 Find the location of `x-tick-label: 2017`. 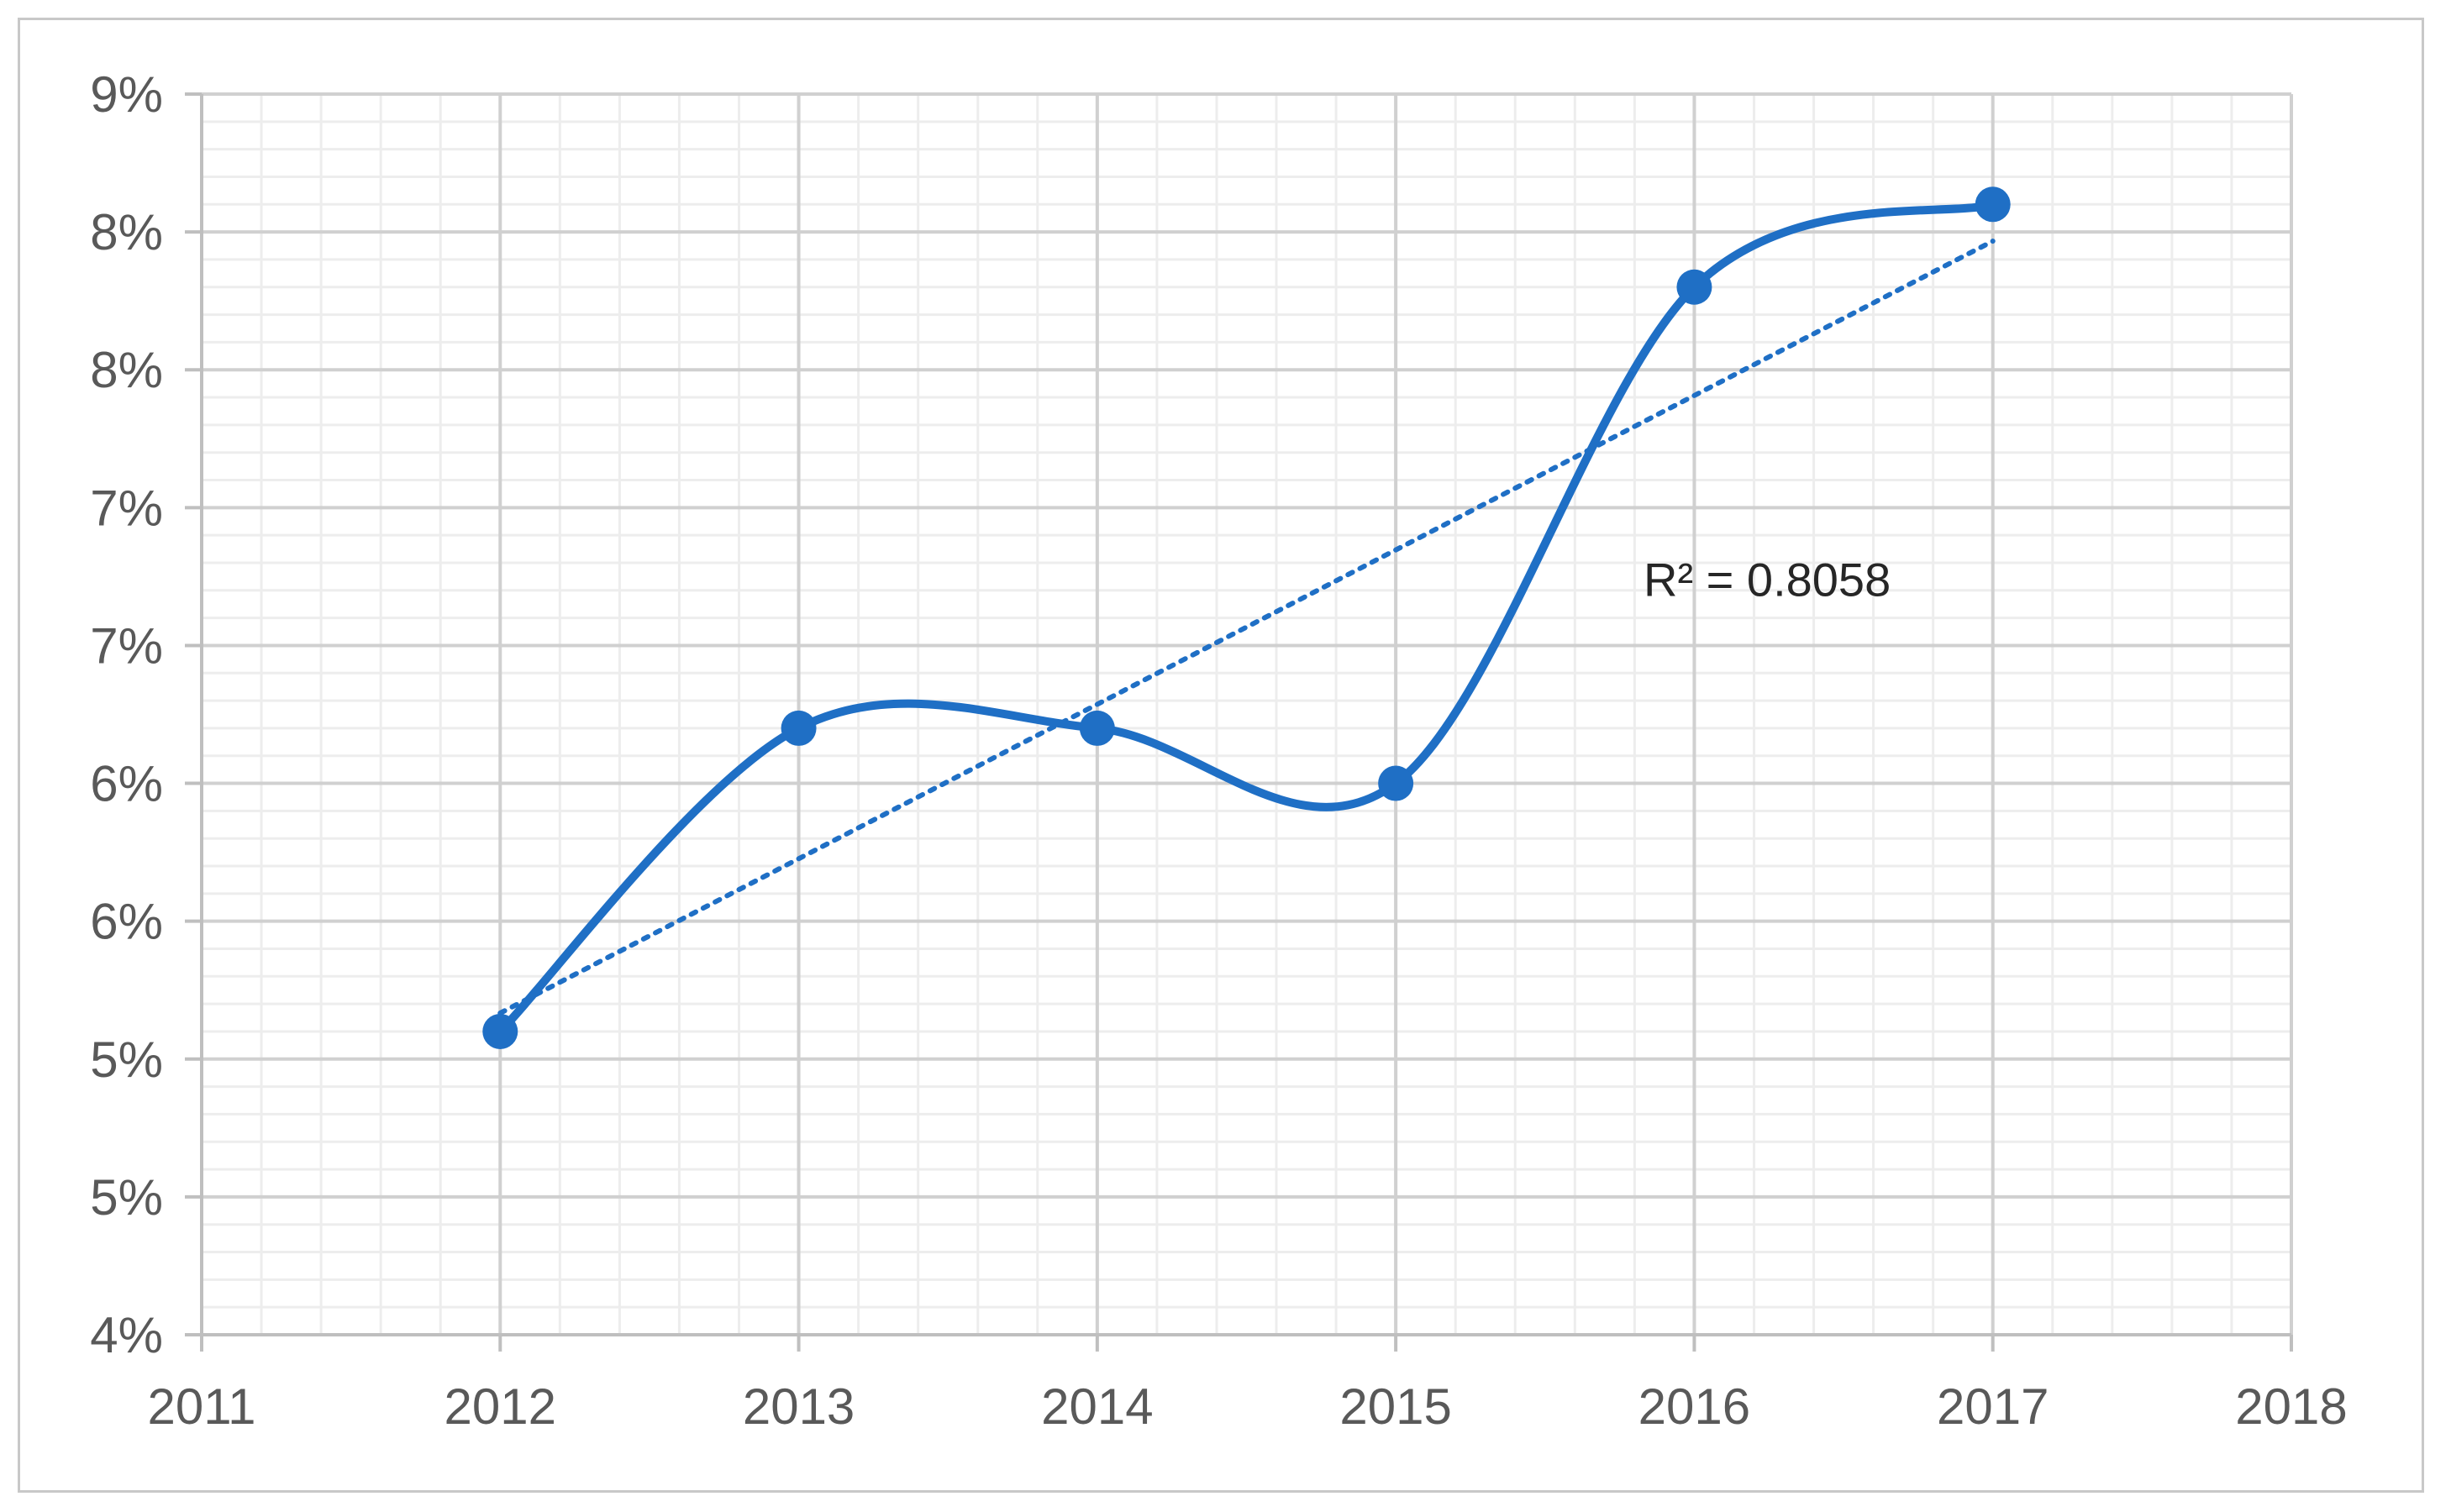

x-tick-label: 2017 is located at coordinates (1993, 1406).